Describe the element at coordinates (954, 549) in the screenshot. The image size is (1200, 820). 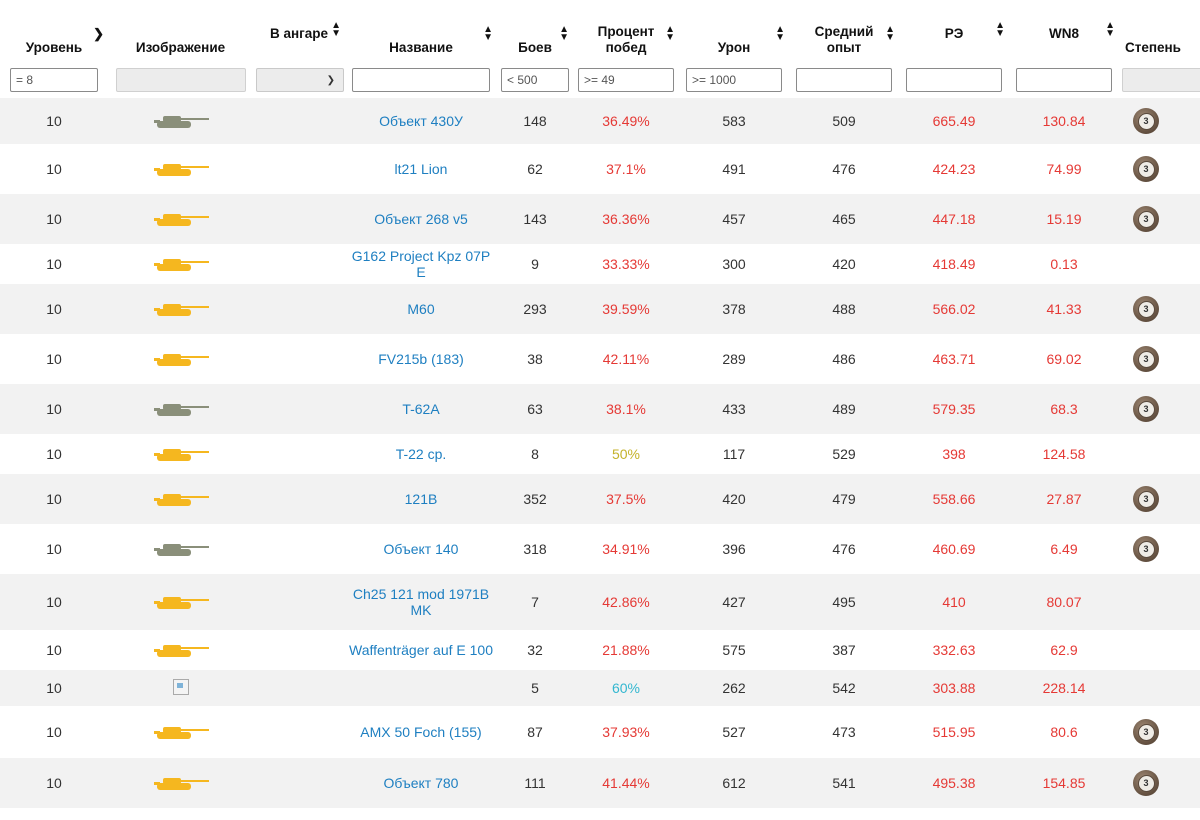
I see `re-cell: 460.69` at that location.